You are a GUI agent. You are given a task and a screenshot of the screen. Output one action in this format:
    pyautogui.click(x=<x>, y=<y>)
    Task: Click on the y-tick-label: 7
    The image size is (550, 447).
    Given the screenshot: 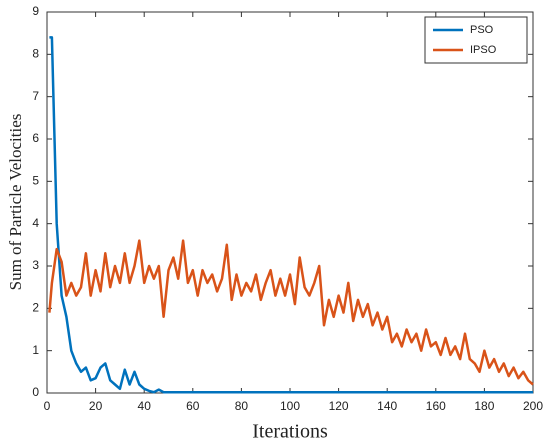 What is the action you would take?
    pyautogui.click(x=35, y=96)
    